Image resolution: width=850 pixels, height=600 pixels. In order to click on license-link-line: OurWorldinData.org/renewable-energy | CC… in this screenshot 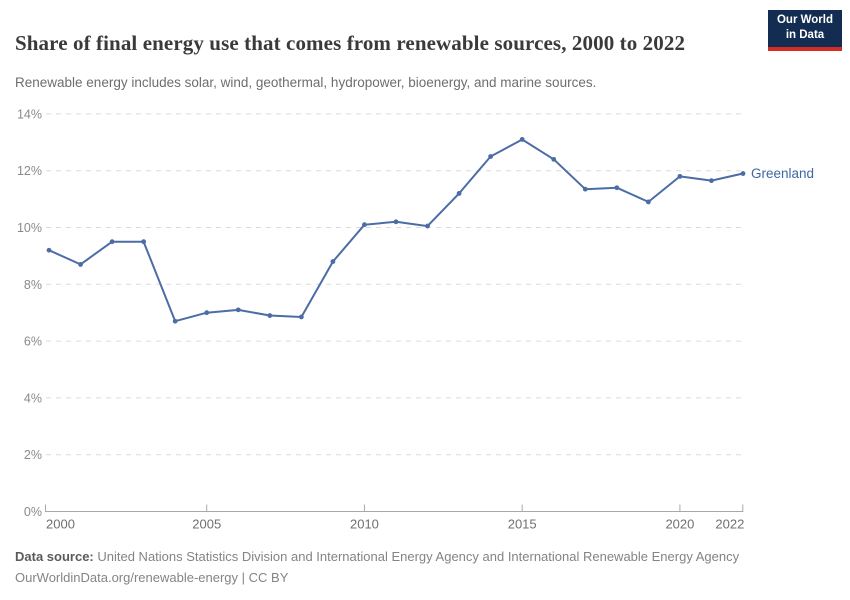, I will do `click(152, 577)`.